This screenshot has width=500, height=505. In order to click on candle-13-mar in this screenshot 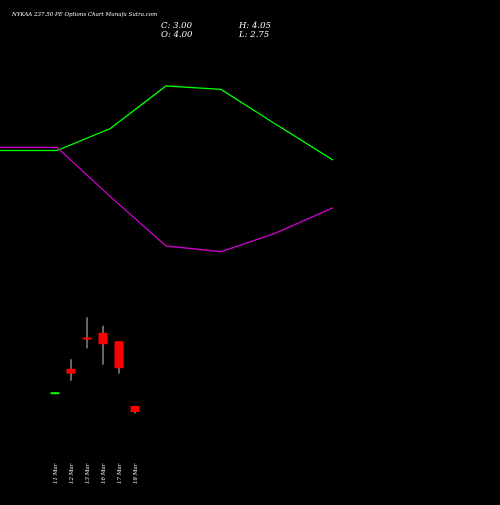, I will do `click(87, 333)`.